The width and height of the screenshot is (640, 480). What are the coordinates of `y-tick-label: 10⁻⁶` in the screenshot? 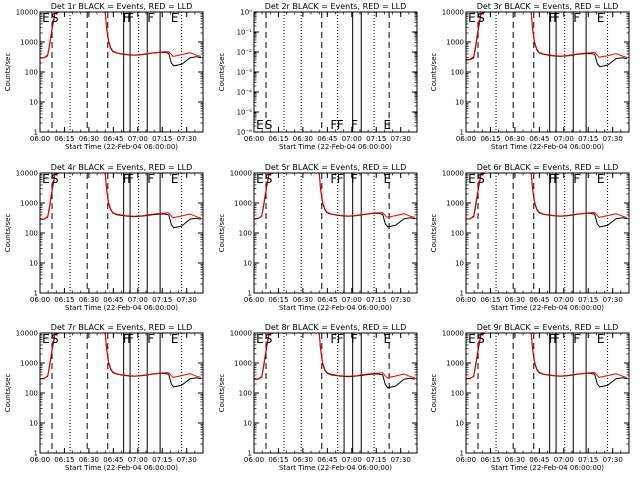 It's located at (245, 133).